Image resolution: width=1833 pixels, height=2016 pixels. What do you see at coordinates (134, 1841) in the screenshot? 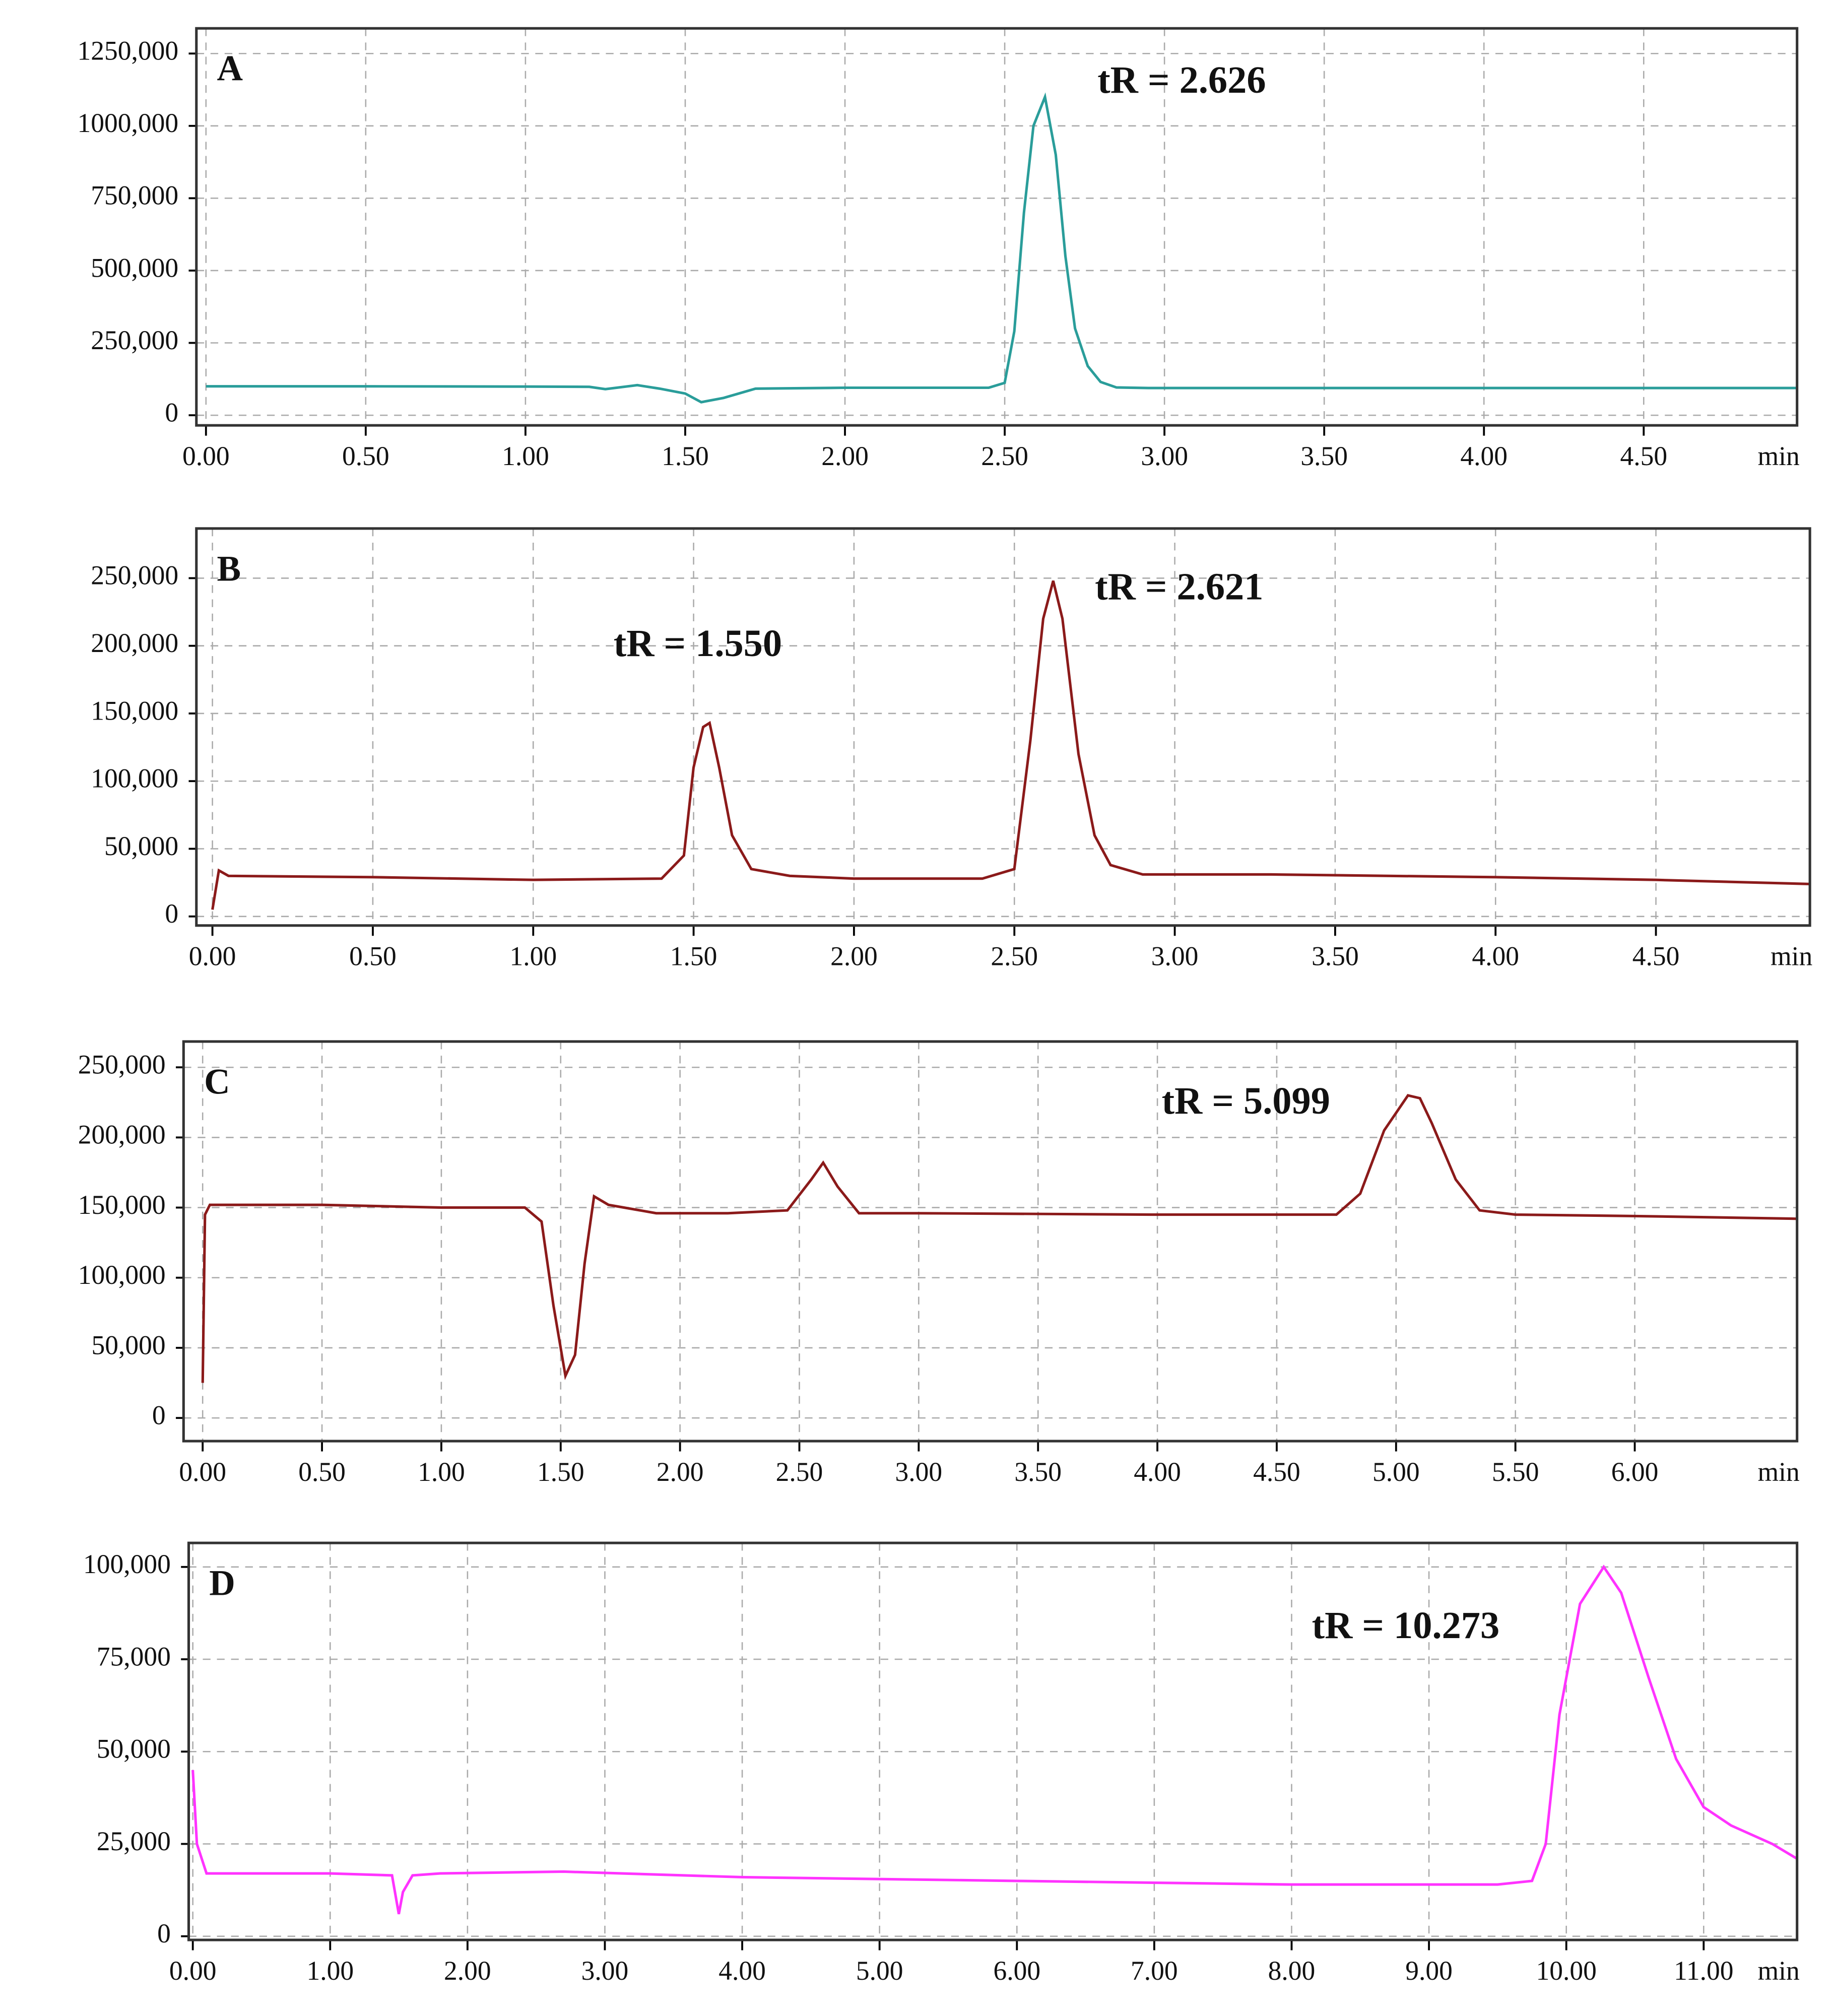
I see `y-tick-label: 25,000` at bounding box center [134, 1841].